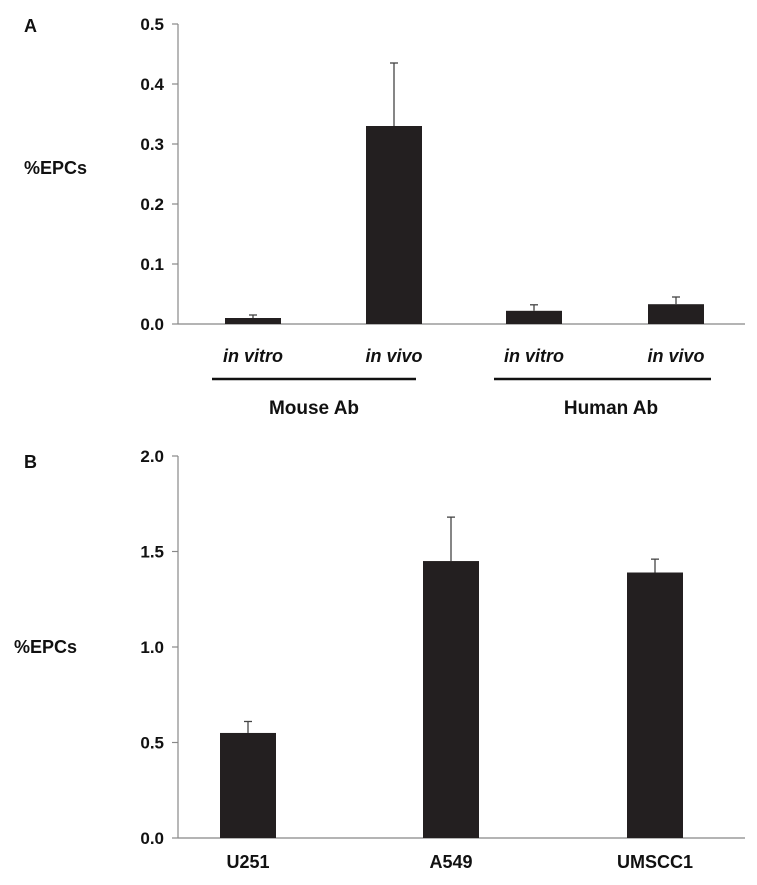 The height and width of the screenshot is (885, 757). What do you see at coordinates (247, 862) in the screenshot?
I see `panel-b-category-label: U251` at bounding box center [247, 862].